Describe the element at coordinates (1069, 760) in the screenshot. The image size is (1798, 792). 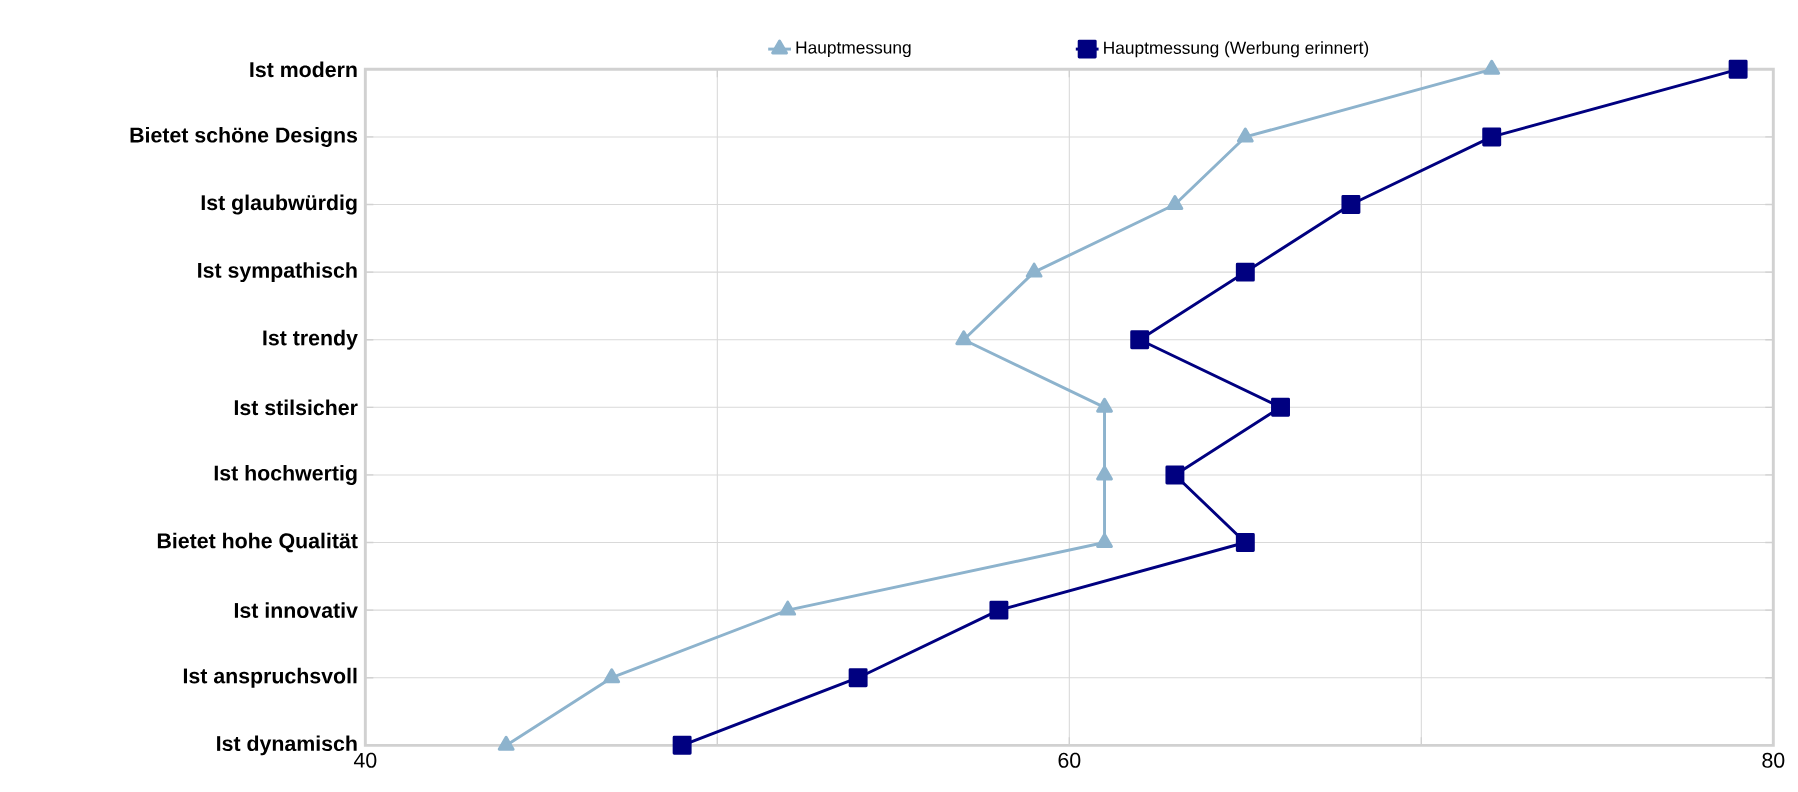
I see `x-tick-label: 60` at that location.